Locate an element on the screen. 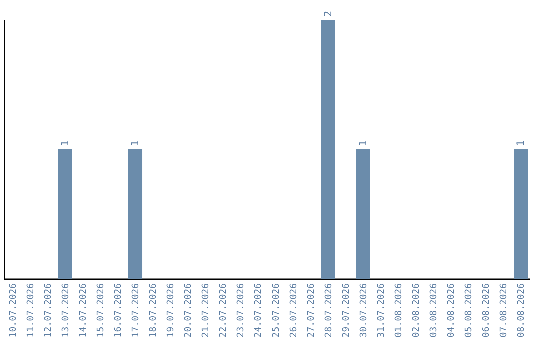 The height and width of the screenshot is (340, 540). x-tick-label: 03.08.2026 is located at coordinates (435, 311).